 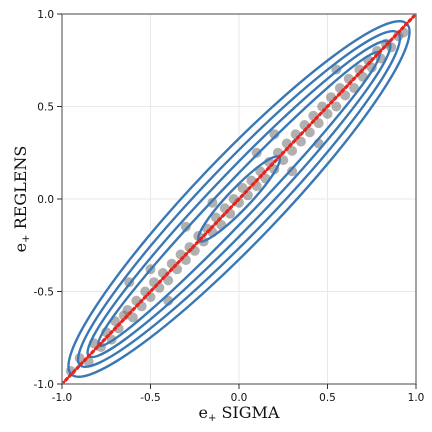 What do you see at coordinates (20, 247) in the screenshot?
I see `y-axis-label-base: e` at bounding box center [20, 247].